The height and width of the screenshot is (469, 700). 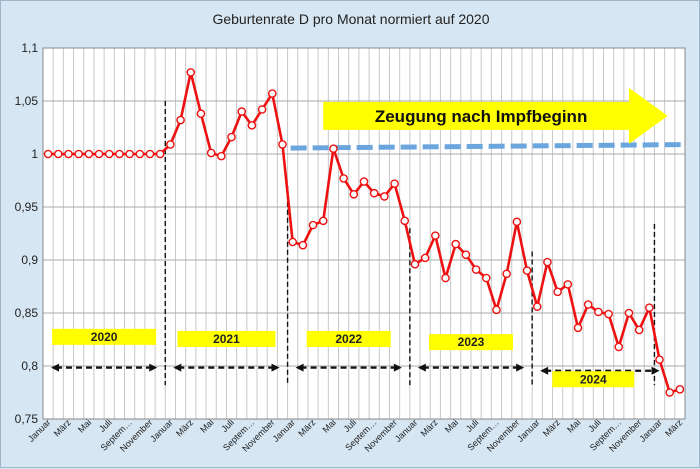 What do you see at coordinates (34, 154) in the screenshot?
I see `y-tick-label: 1` at bounding box center [34, 154].